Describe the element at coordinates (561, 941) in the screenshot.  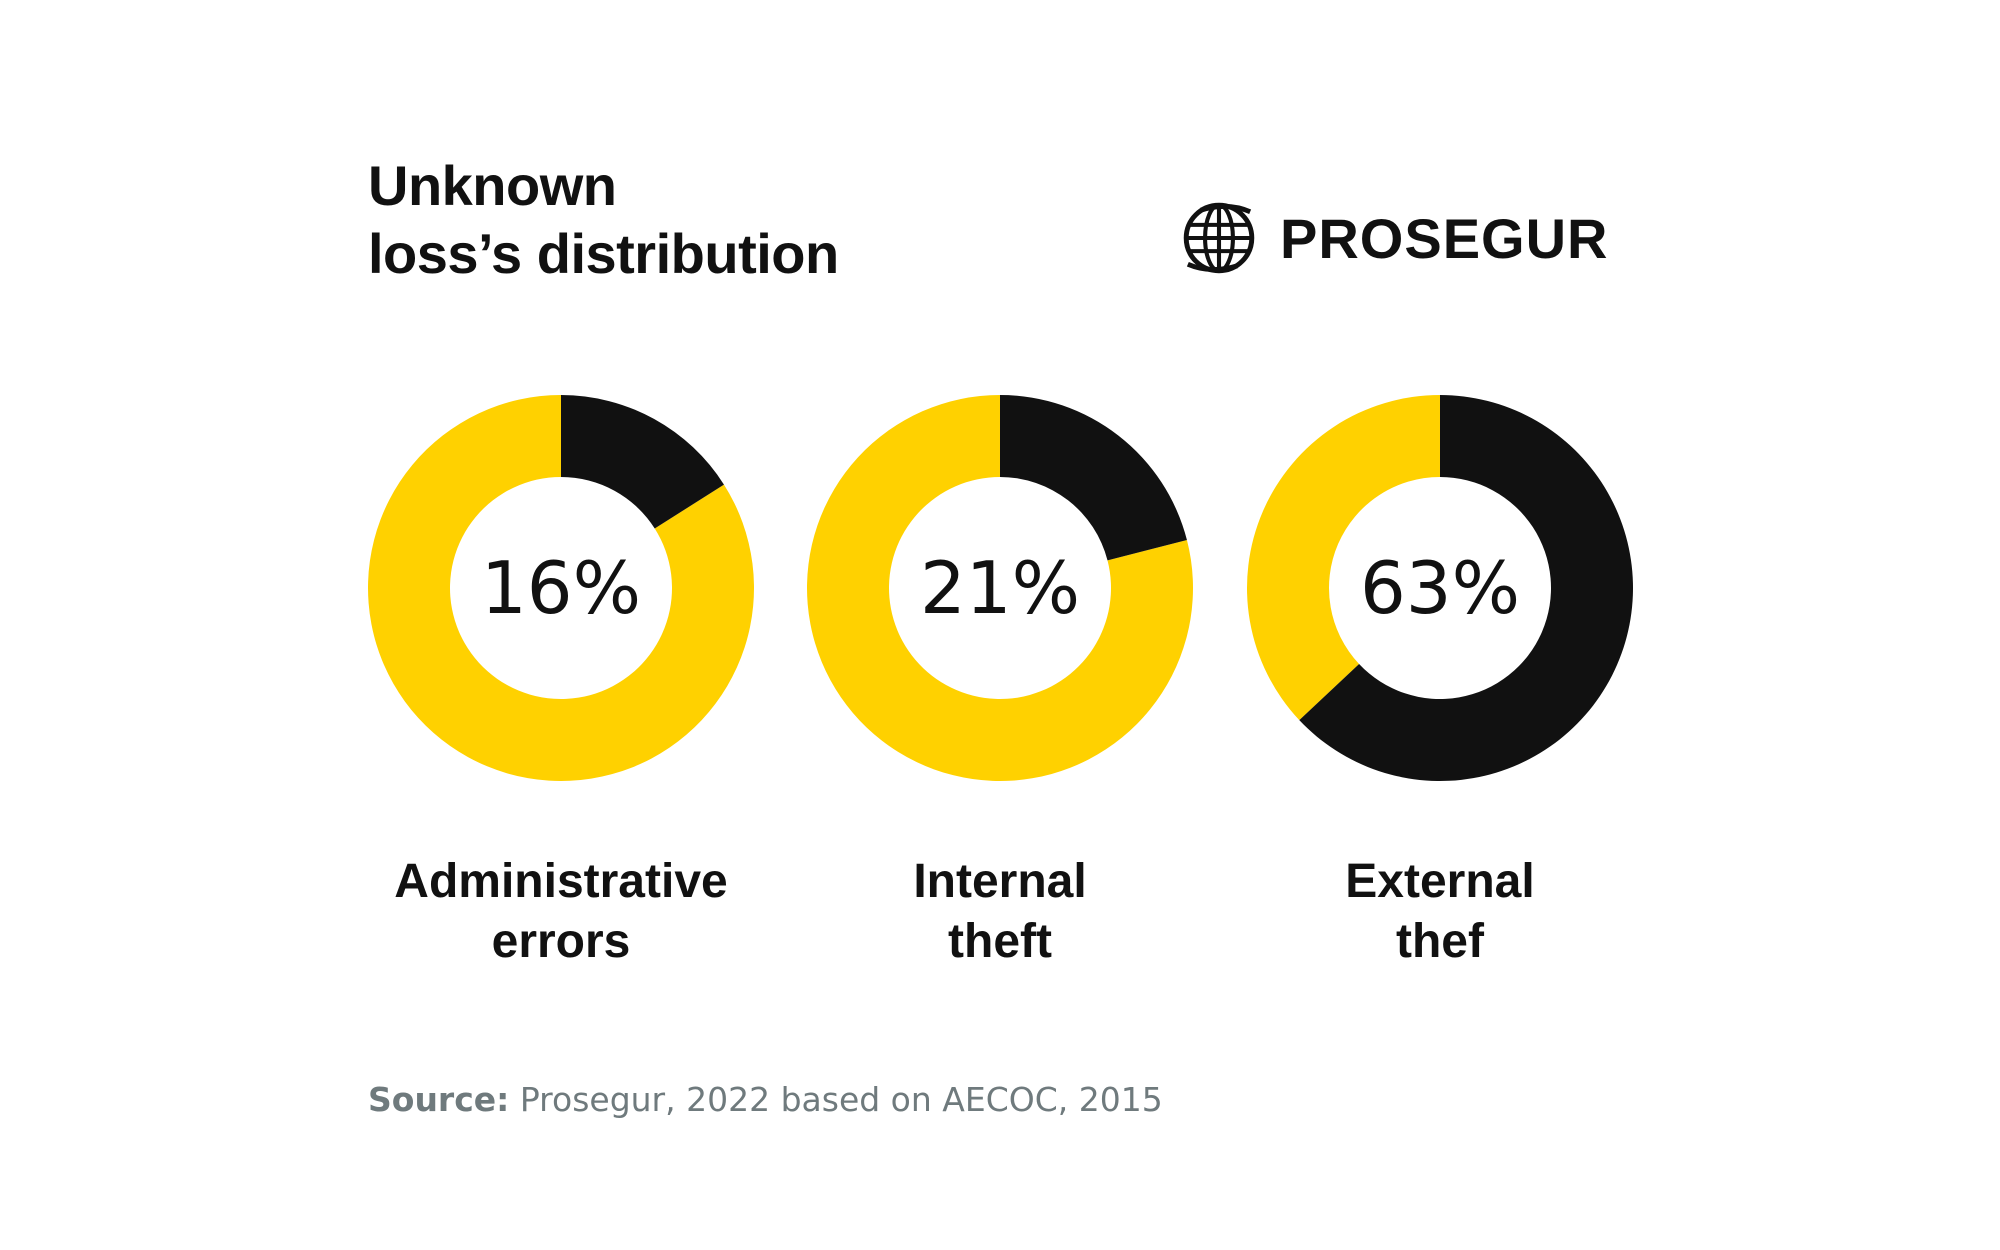
I see `category-label-line-2: errors` at that location.